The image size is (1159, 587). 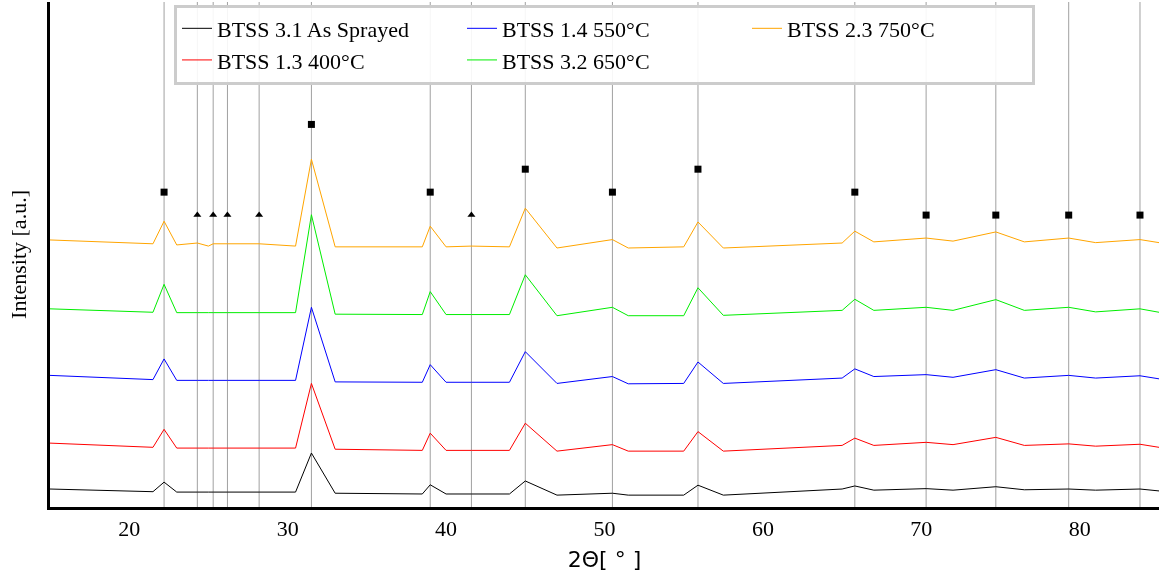 I want to click on x-tick-label: 20, so click(x=129, y=529).